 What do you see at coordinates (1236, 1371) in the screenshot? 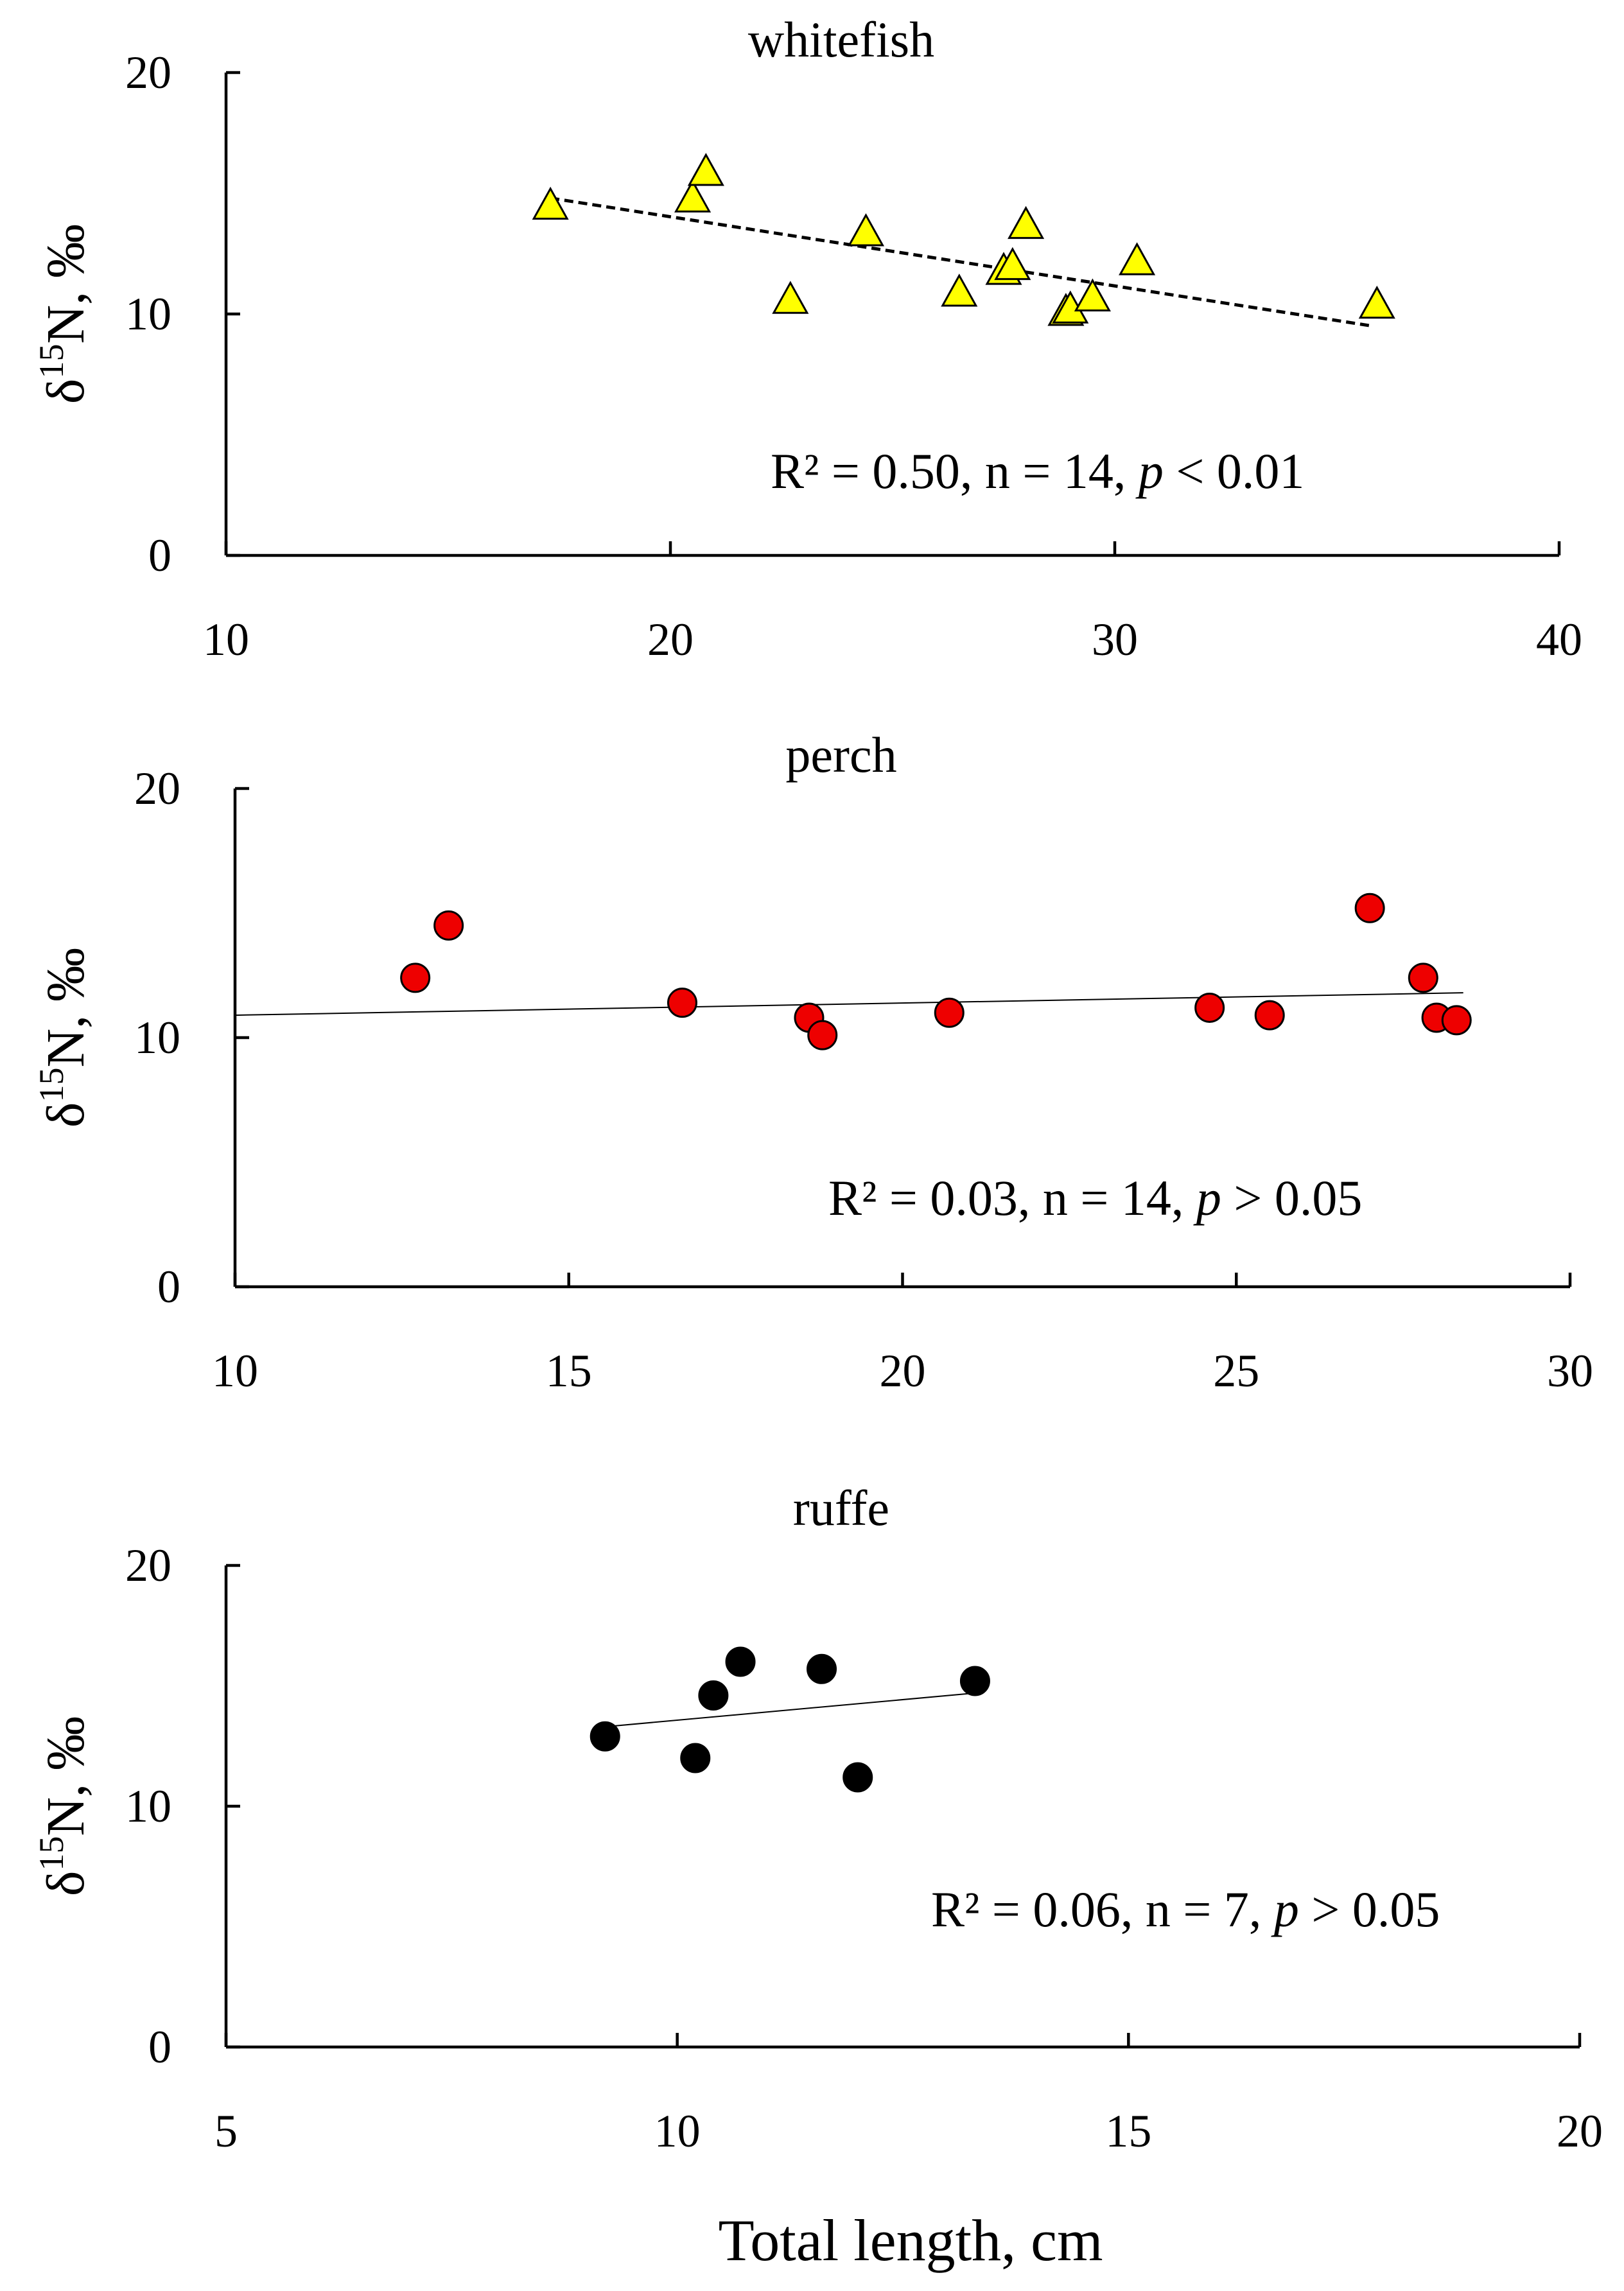
I see `x-tick-label: 25` at bounding box center [1236, 1371].